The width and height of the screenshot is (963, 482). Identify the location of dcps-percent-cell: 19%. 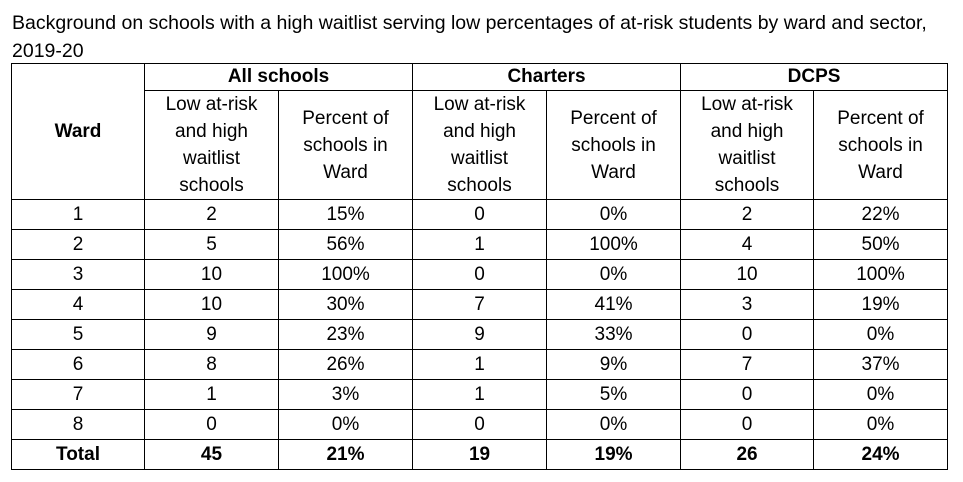
(881, 304).